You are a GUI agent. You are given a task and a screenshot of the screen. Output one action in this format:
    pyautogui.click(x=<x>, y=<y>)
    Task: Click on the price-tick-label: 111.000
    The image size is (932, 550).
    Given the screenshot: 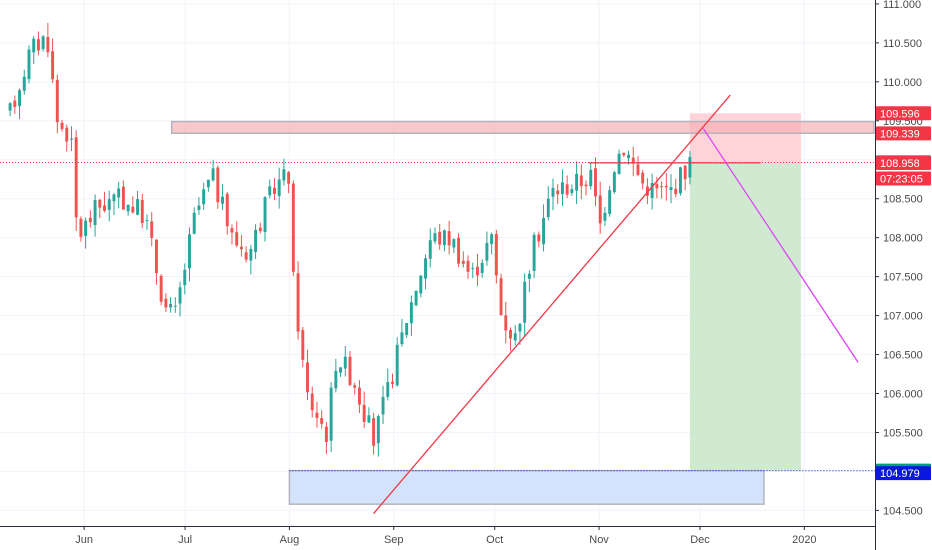 What is the action you would take?
    pyautogui.click(x=902, y=5)
    